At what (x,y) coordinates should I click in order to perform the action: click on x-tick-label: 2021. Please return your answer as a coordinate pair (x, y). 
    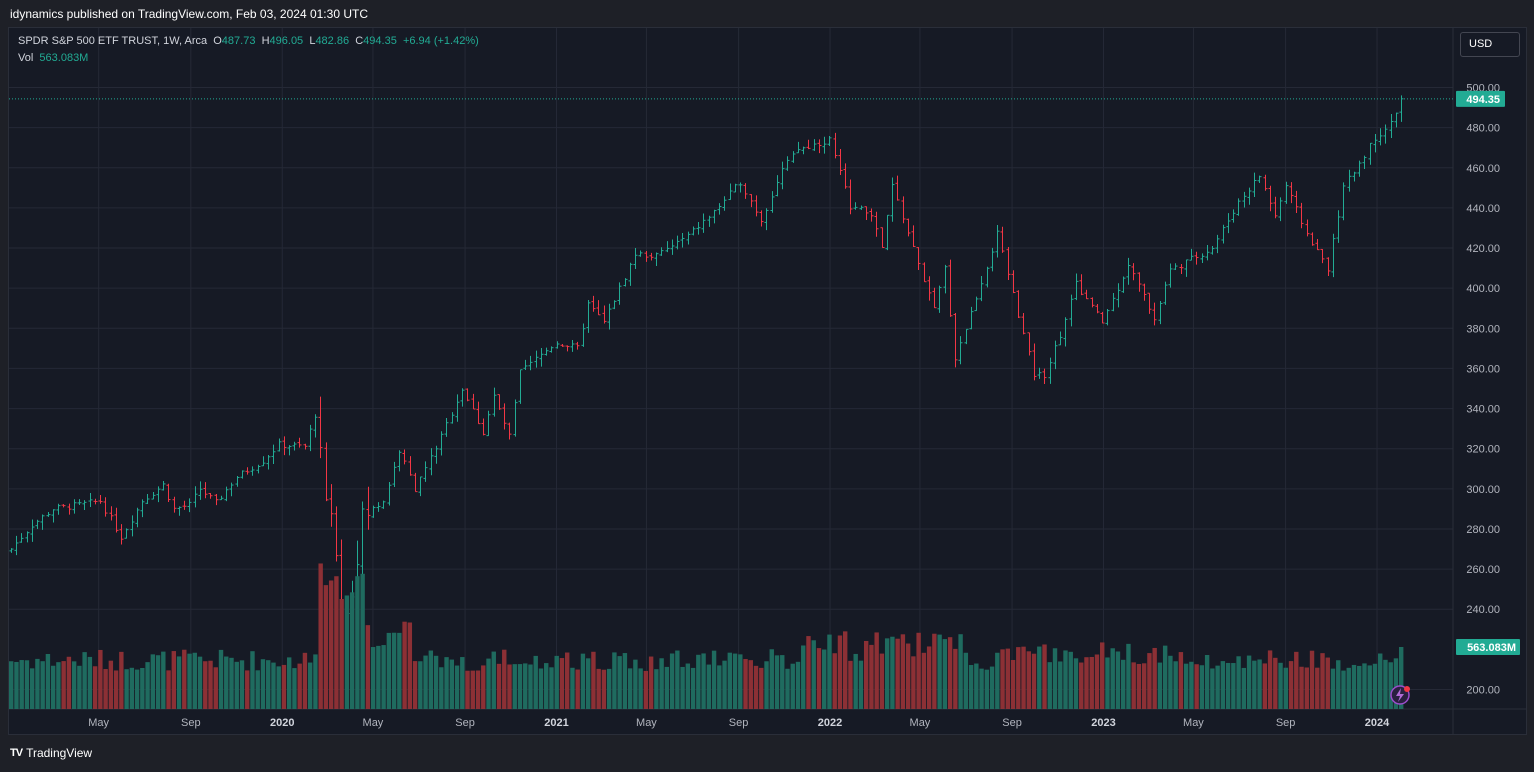
    Looking at the image, I should click on (556, 723).